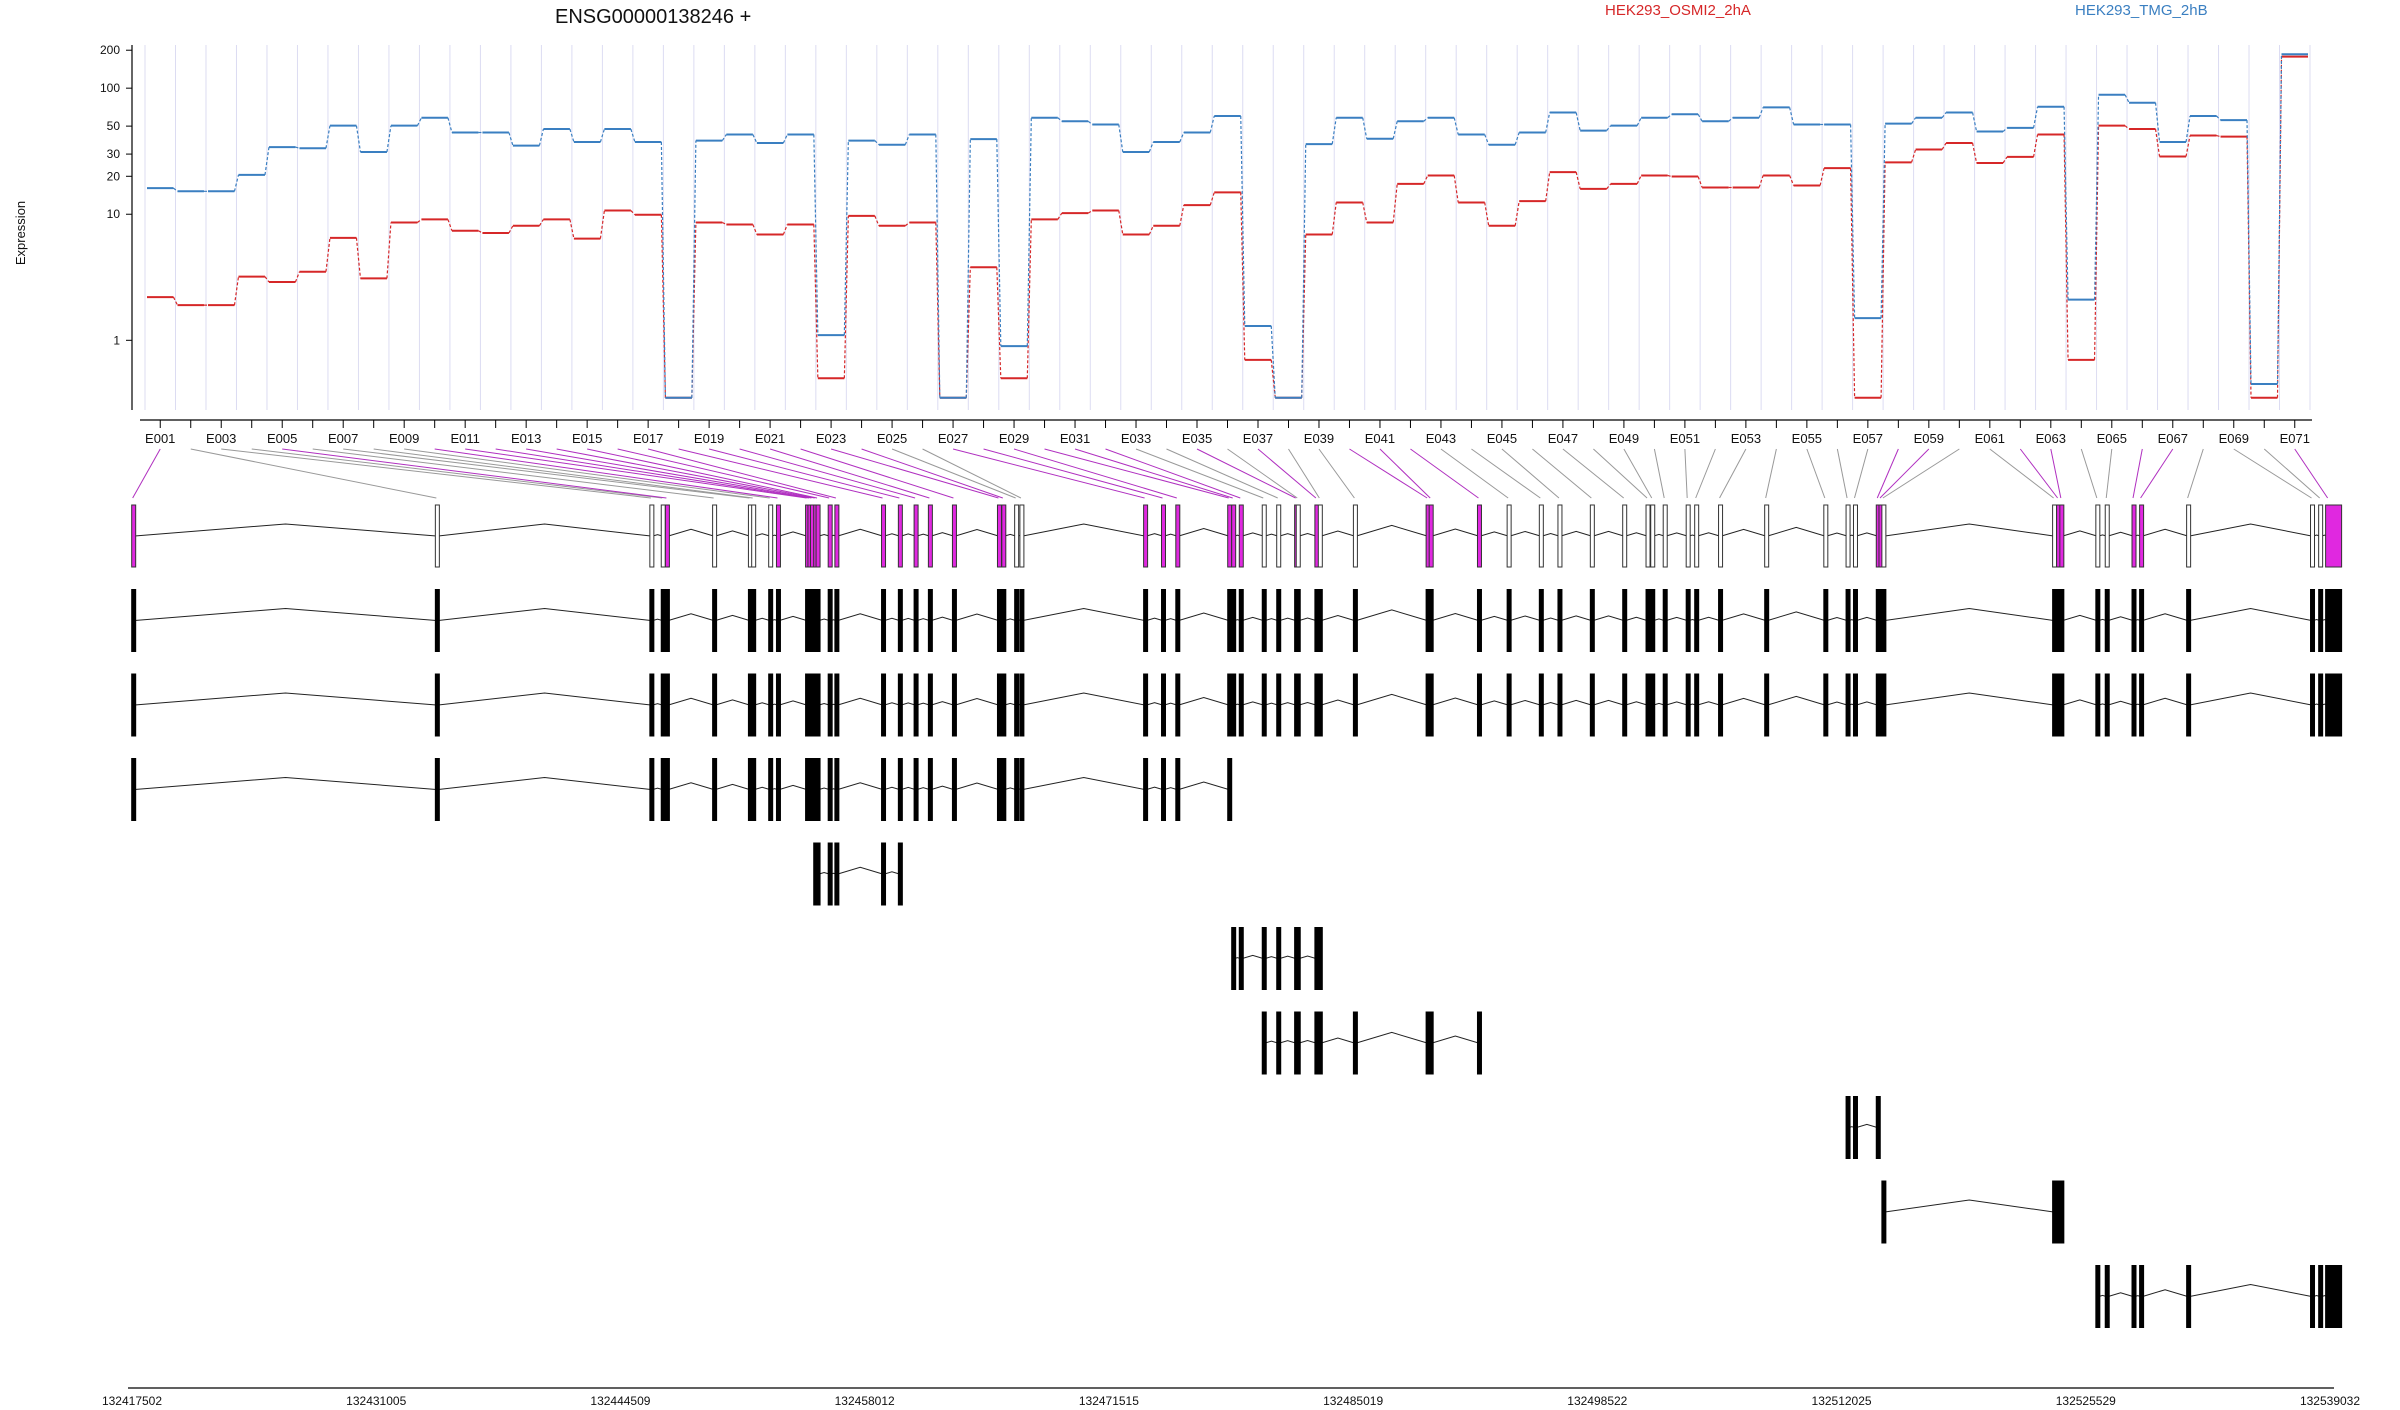 The width and height of the screenshot is (2400, 1410). Describe the element at coordinates (110, 50) in the screenshot. I see `y-tick-label: 200` at that location.